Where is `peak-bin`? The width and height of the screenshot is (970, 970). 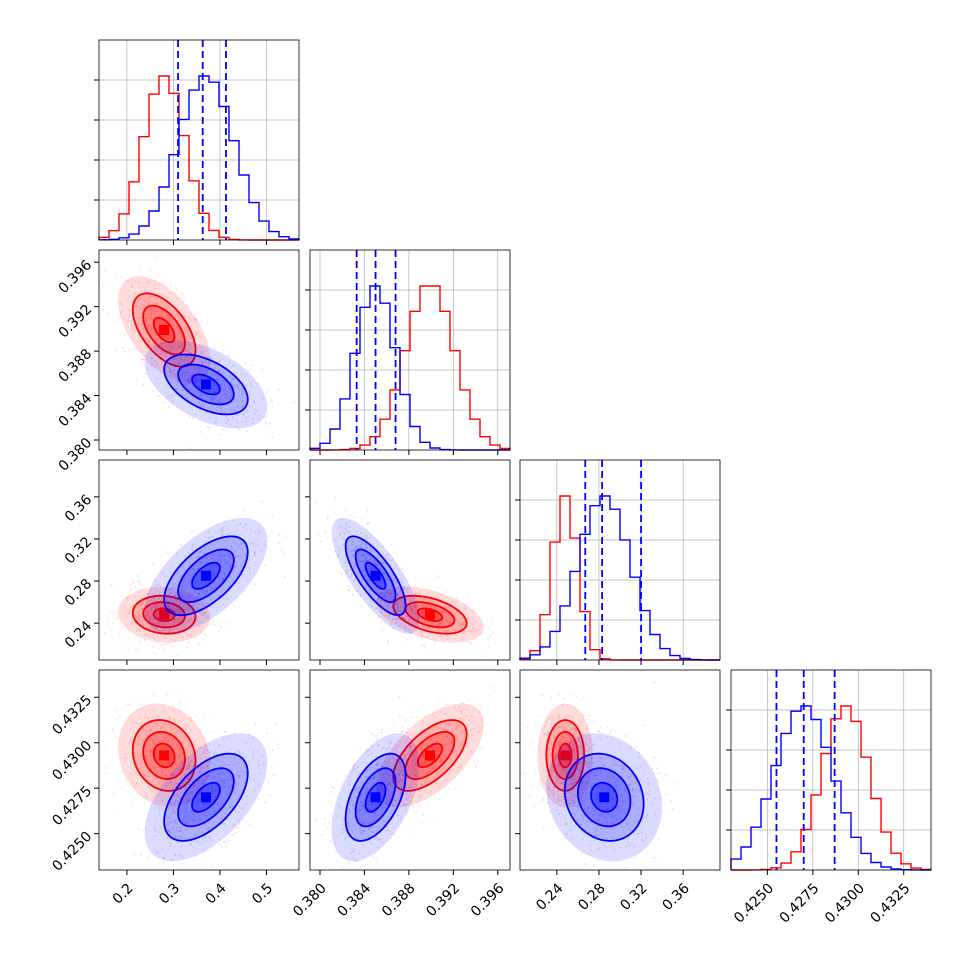
peak-bin is located at coordinates (205, 575).